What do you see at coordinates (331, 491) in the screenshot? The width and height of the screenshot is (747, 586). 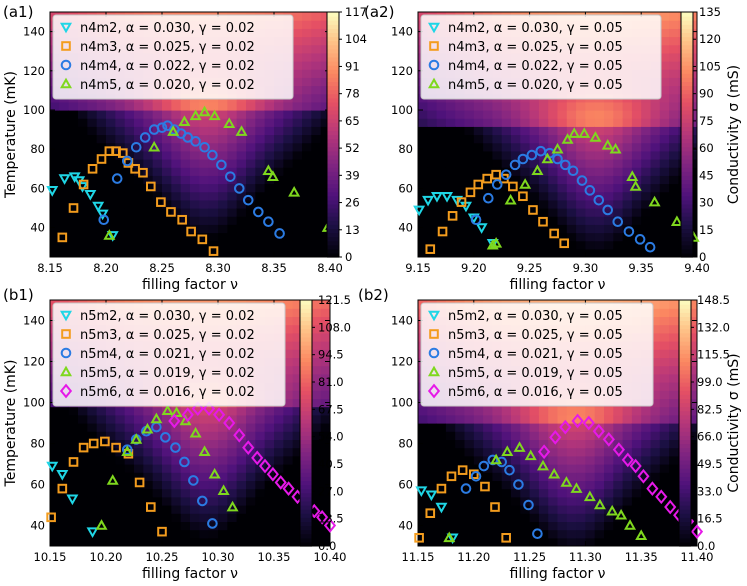 I see `colorbar-tick-label: 27.0` at bounding box center [331, 491].